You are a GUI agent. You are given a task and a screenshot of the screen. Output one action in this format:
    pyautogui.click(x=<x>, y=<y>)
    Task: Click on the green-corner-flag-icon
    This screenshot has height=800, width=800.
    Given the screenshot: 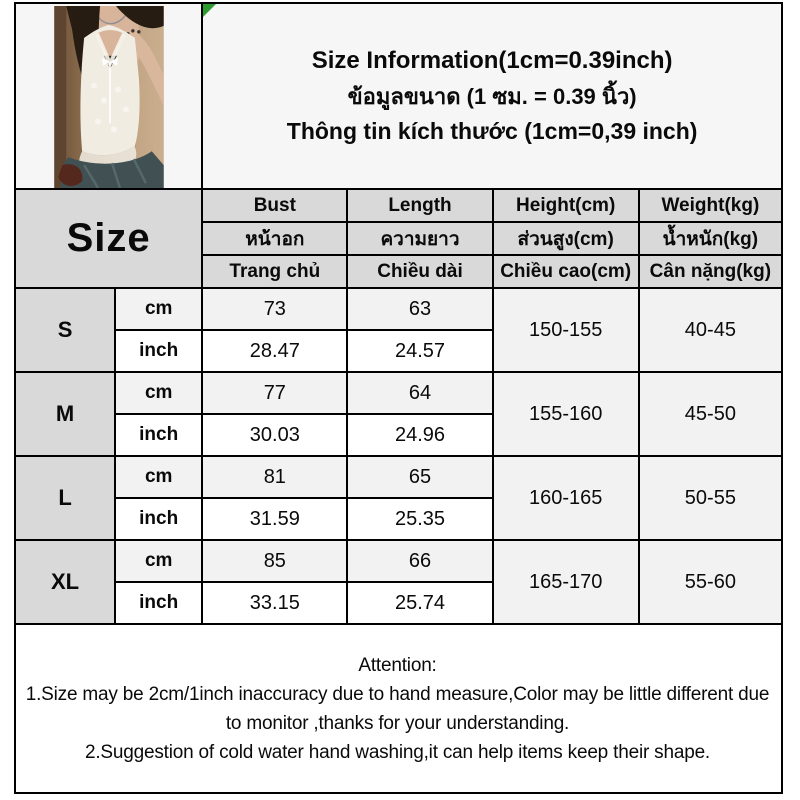 What is the action you would take?
    pyautogui.click(x=210, y=11)
    